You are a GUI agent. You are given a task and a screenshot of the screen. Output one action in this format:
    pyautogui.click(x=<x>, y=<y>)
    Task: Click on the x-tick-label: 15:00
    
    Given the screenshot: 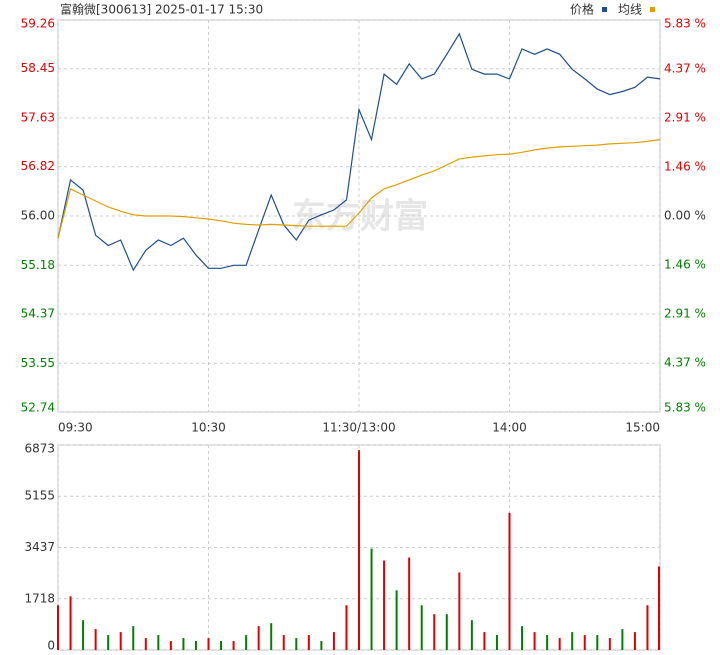 What is the action you would take?
    pyautogui.click(x=642, y=428)
    